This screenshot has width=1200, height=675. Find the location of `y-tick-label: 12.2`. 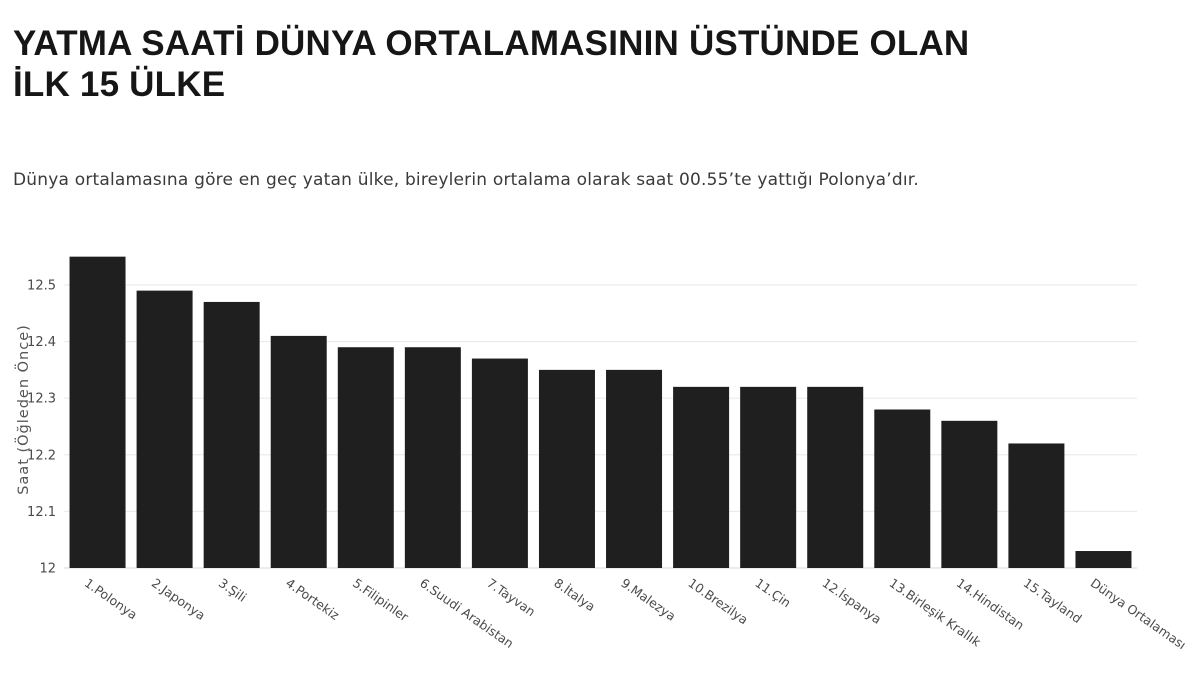

y-tick-label: 12.2 is located at coordinates (41, 455).